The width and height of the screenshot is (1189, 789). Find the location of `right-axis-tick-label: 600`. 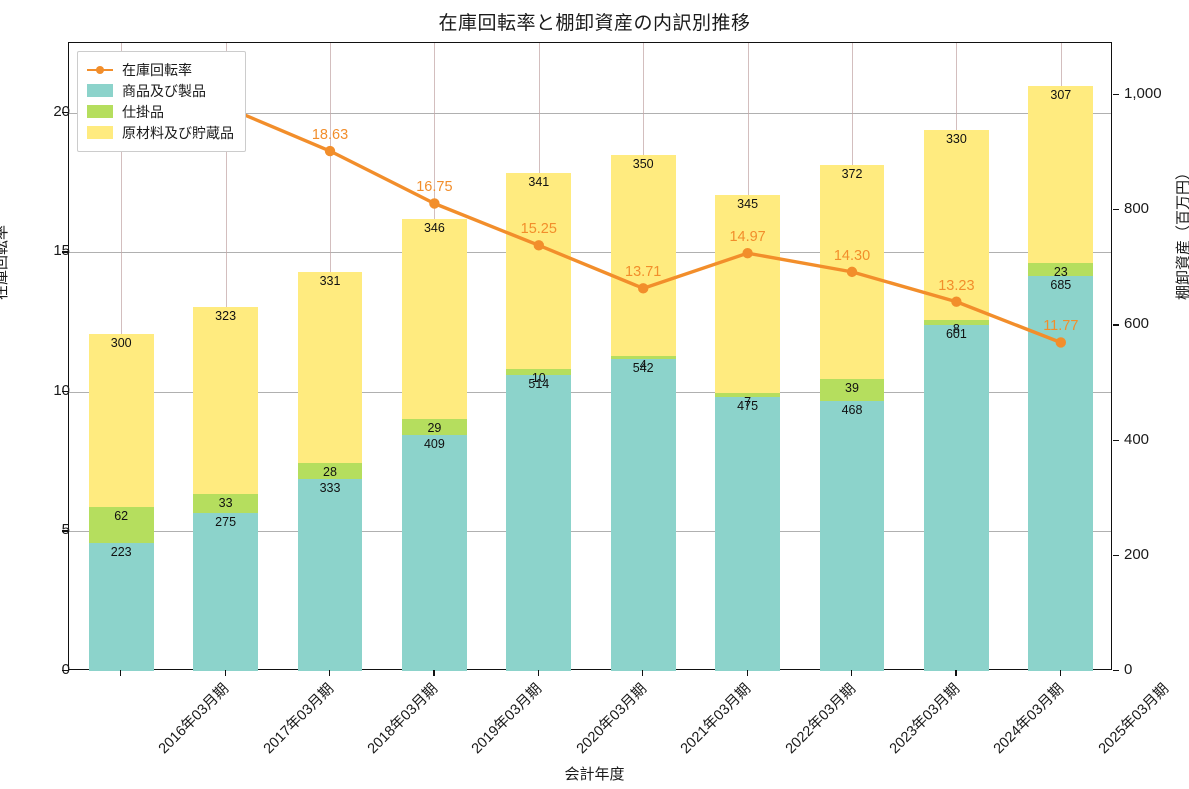

right-axis-tick-label: 600 is located at coordinates (1137, 324).